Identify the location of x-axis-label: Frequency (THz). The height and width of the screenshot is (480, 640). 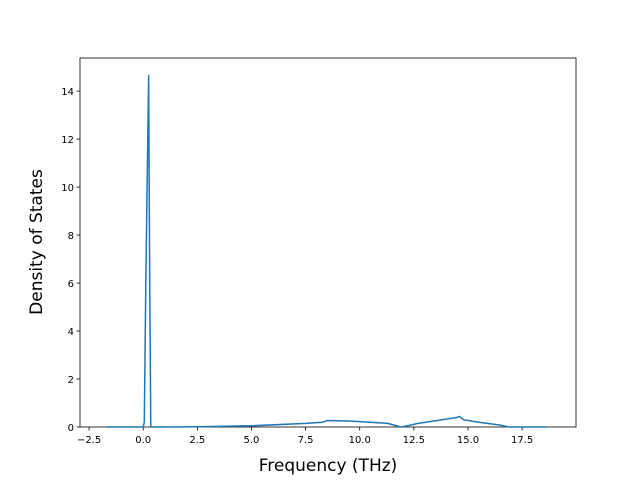
(328, 466).